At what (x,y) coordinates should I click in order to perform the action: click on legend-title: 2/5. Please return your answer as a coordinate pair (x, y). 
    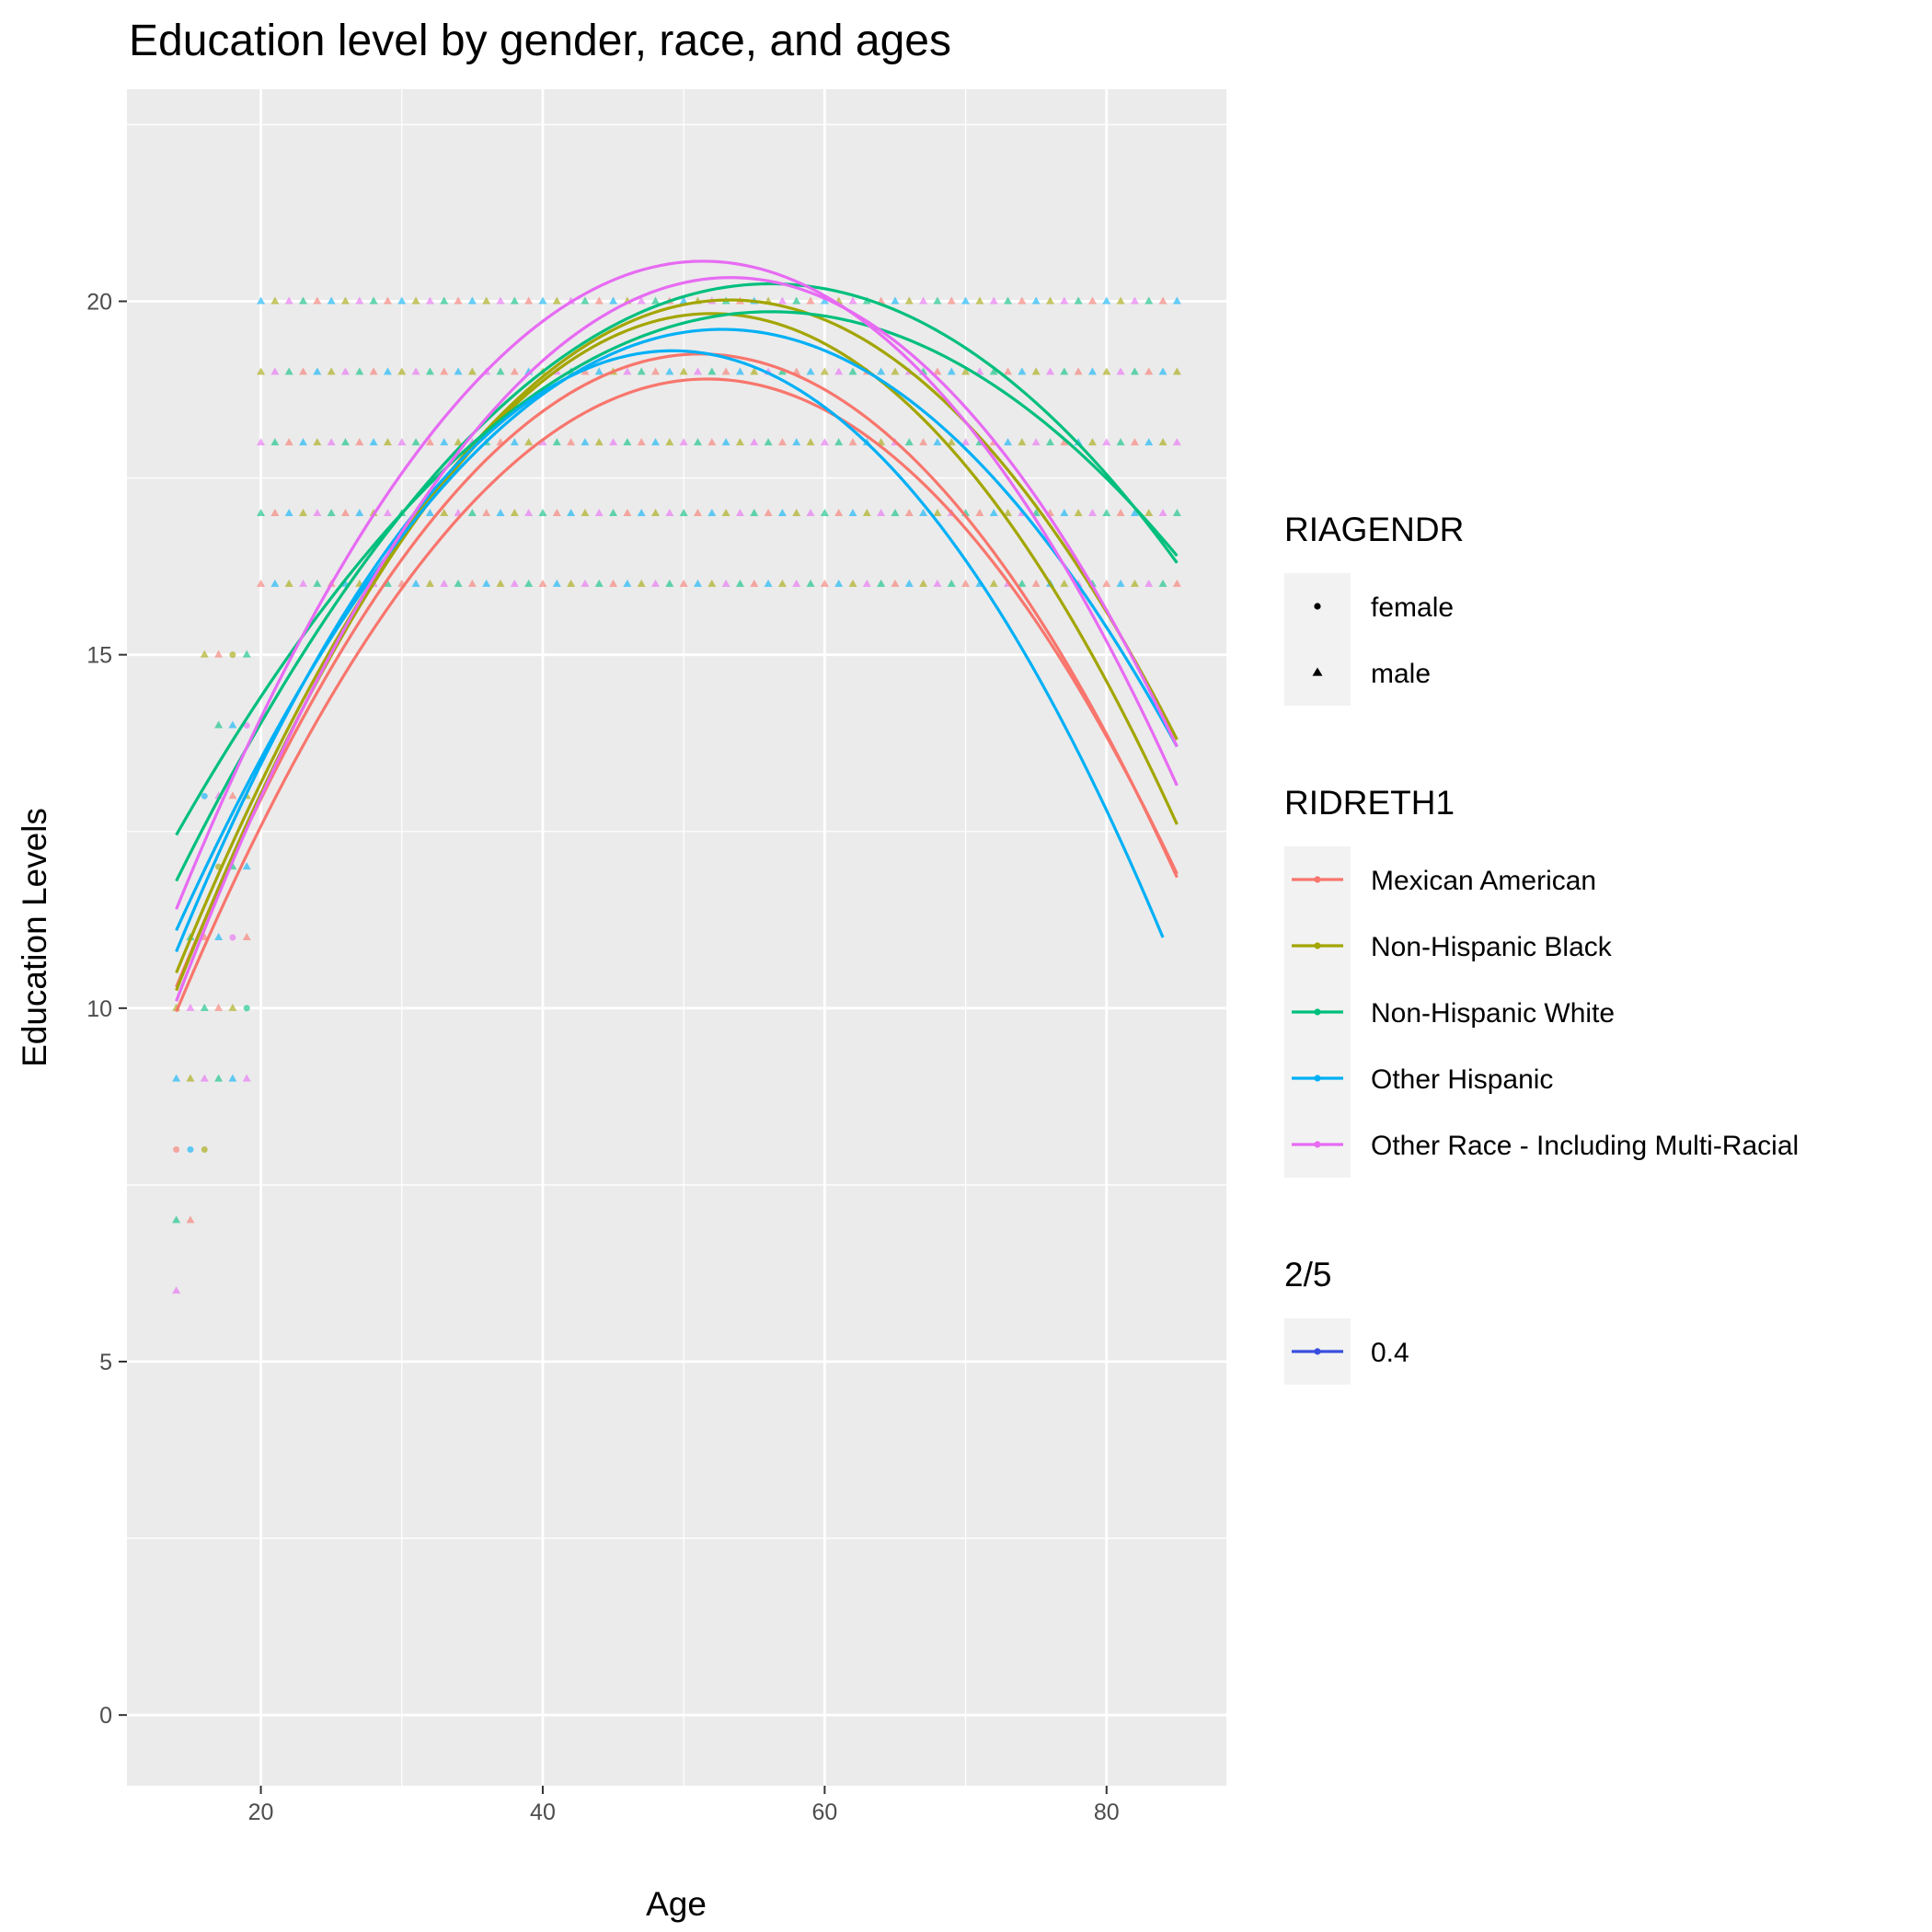
    Looking at the image, I should click on (1307, 1275).